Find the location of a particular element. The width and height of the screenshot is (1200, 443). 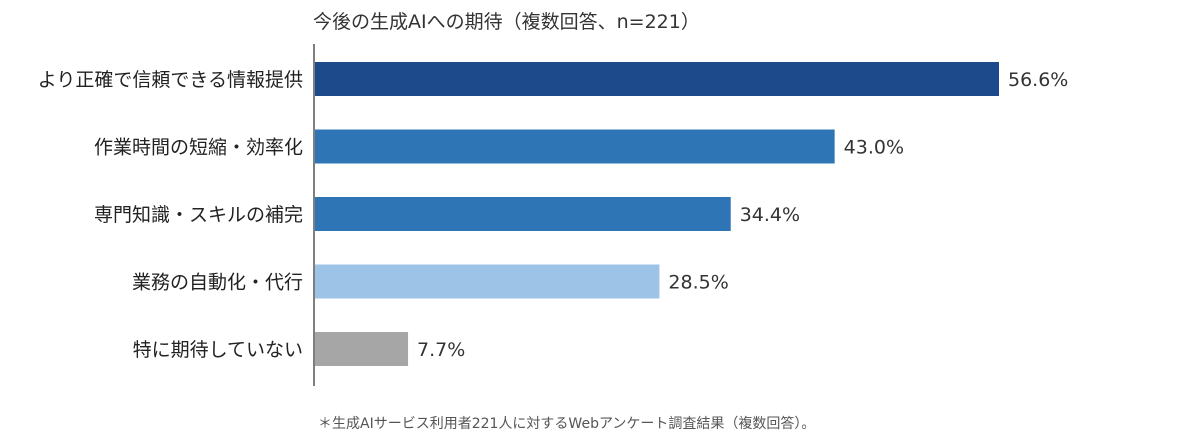

chart-title: 今後の生成AIへの期待（複数回答、n=221） is located at coordinates (506, 22).